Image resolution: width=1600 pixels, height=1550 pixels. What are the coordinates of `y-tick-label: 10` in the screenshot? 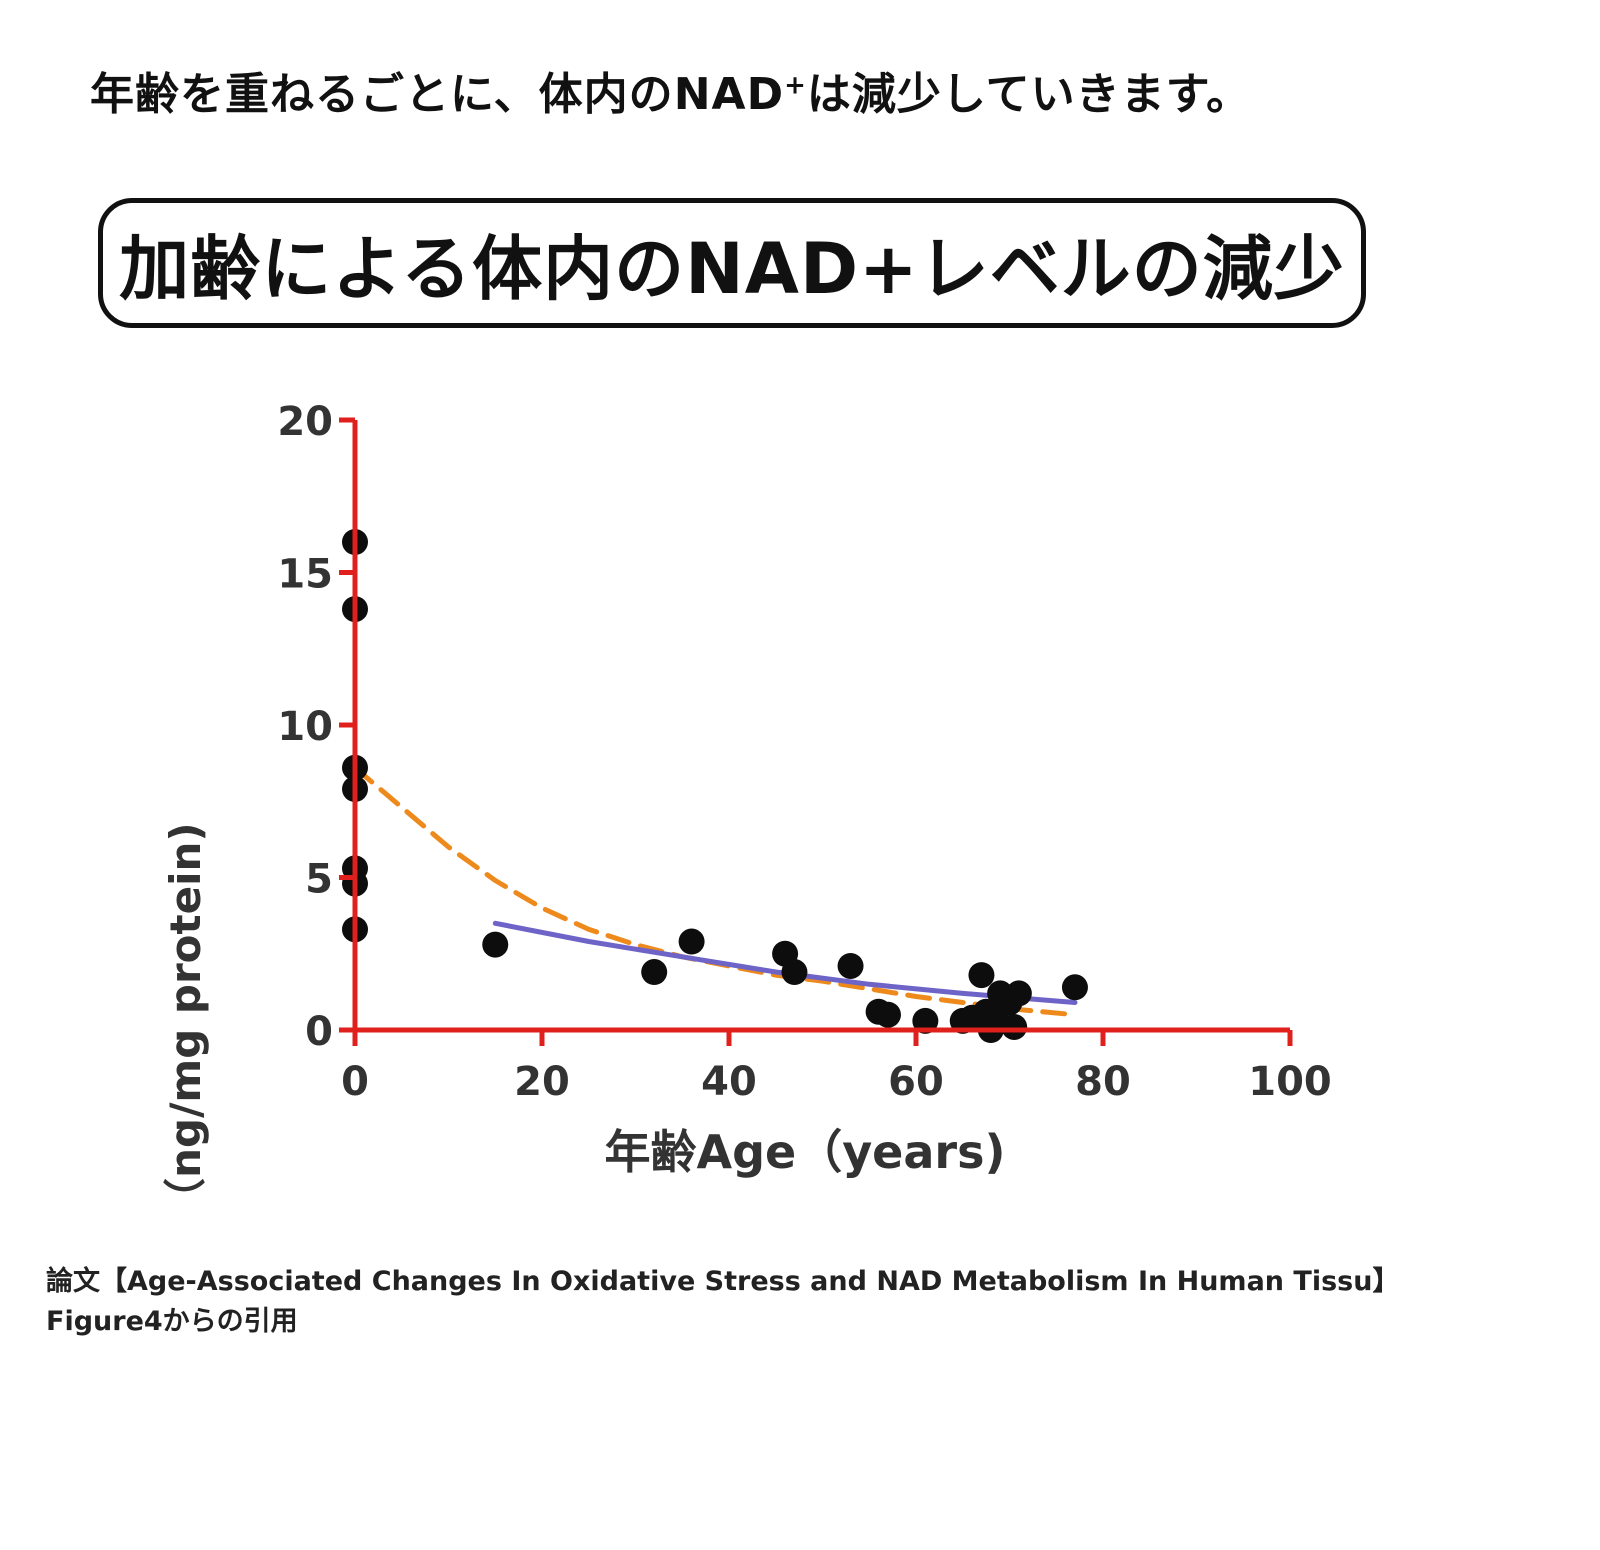 It's located at (305, 727).